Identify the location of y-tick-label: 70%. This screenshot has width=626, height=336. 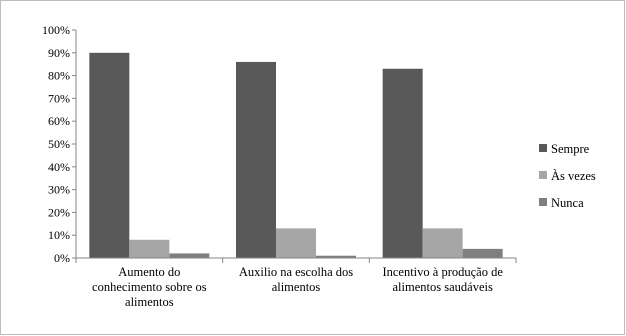
(59, 98).